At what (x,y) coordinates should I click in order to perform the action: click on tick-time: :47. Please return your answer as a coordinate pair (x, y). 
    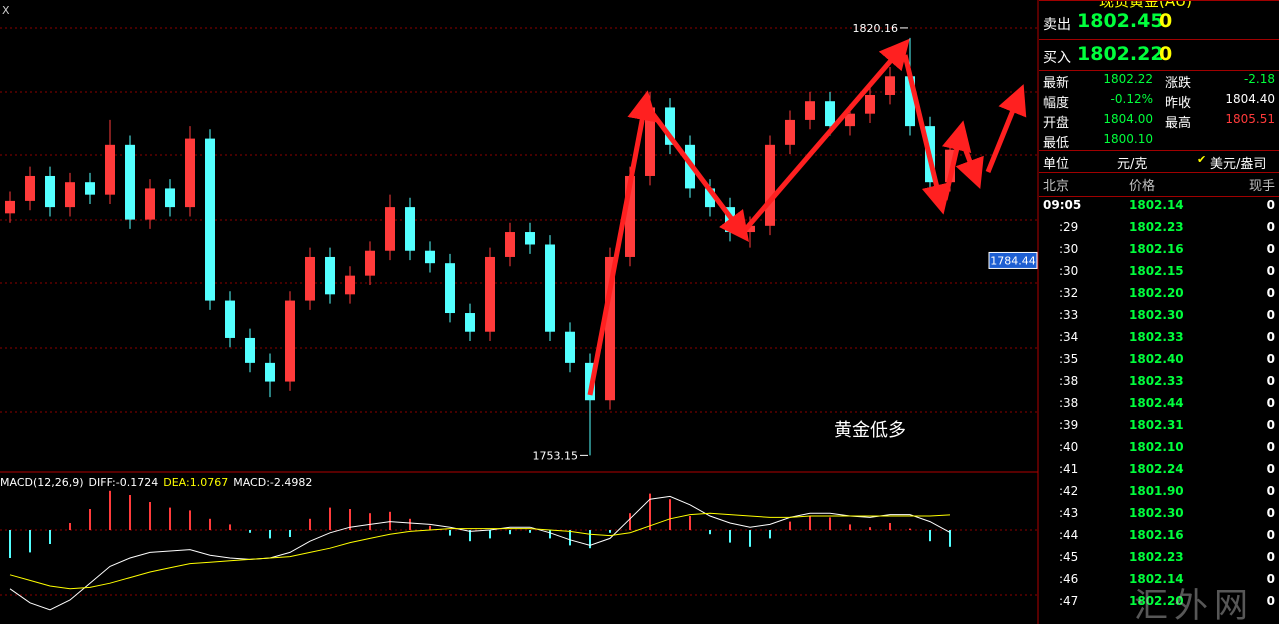
    Looking at the image, I should click on (1069, 601).